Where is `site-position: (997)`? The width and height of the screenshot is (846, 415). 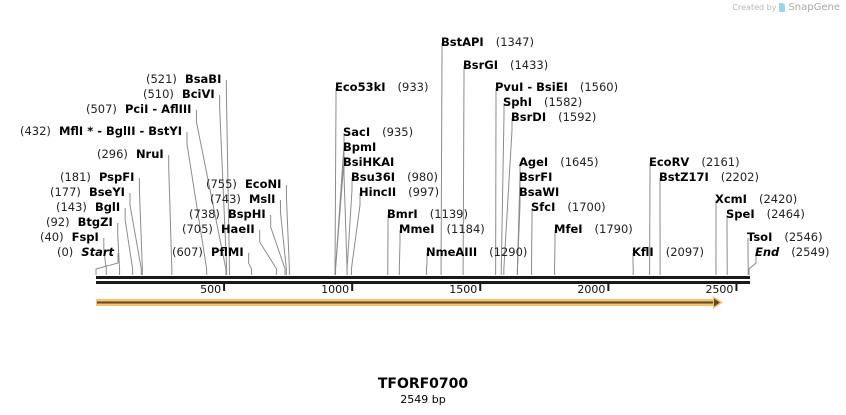 site-position: (997) is located at coordinates (424, 192).